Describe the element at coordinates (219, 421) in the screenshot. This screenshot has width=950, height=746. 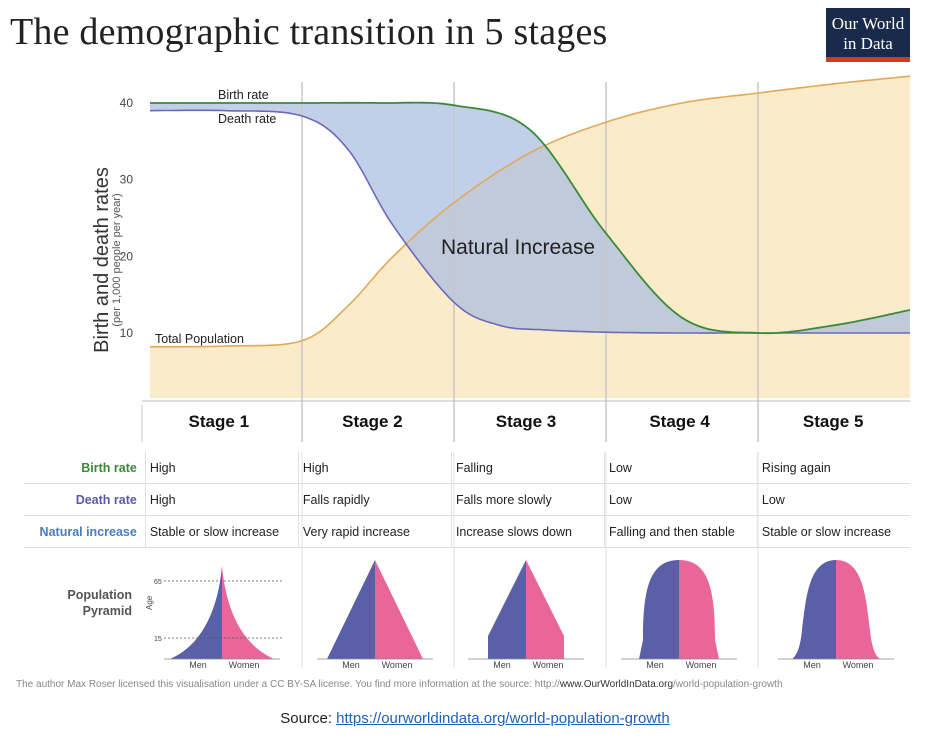
I see `stage-1-label: Stage 1` at that location.